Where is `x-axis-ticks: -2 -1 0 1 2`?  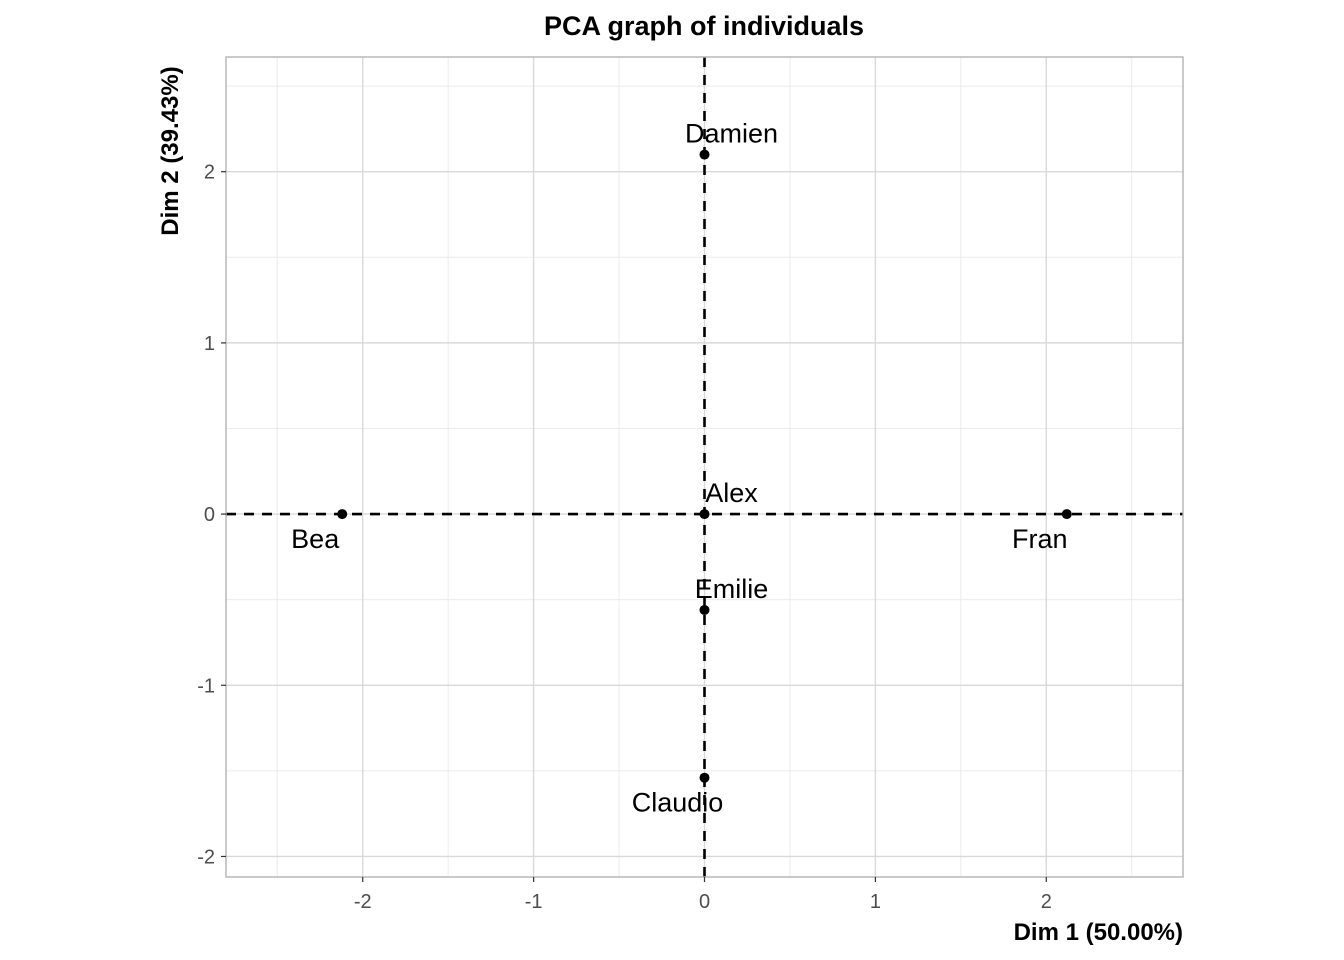
x-axis-ticks: -2 -1 0 1 2 is located at coordinates (703, 895).